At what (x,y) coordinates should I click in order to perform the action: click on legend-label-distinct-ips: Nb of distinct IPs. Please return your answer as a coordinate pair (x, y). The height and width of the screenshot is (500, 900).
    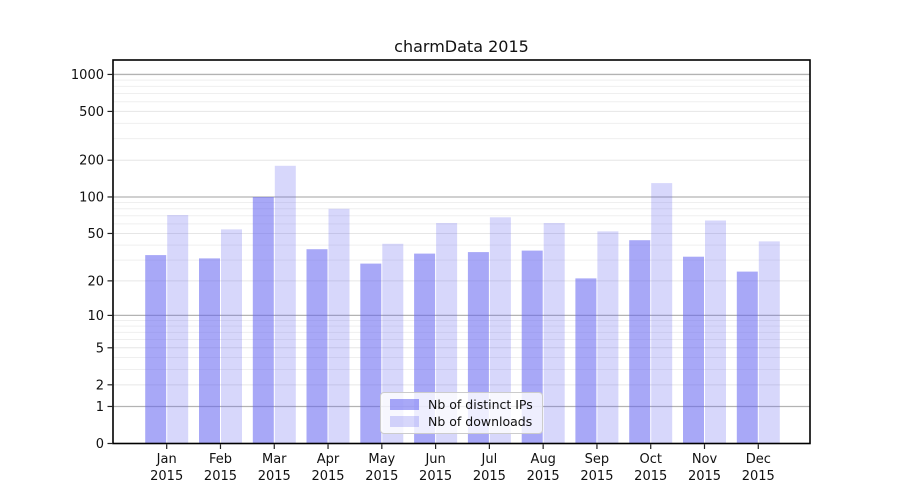
    Looking at the image, I should click on (480, 404).